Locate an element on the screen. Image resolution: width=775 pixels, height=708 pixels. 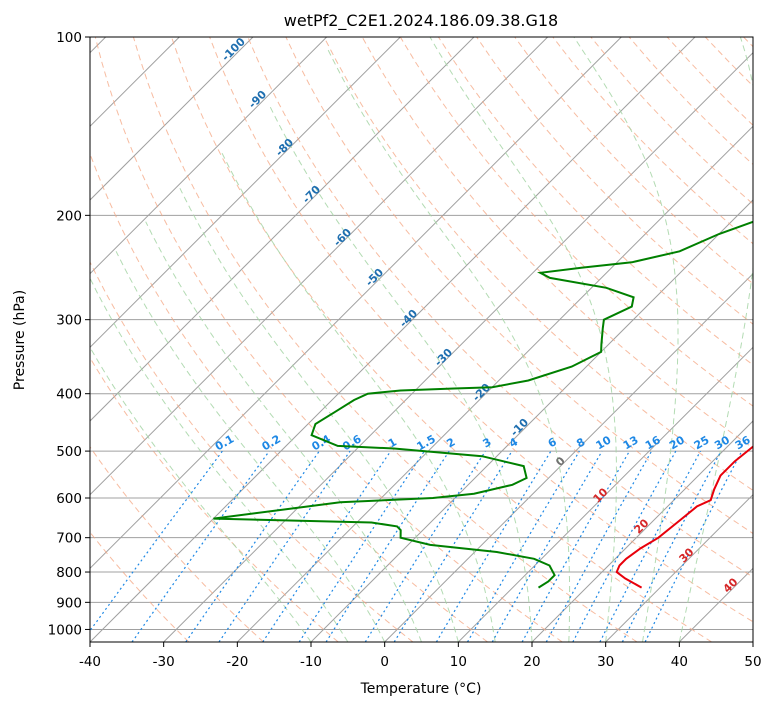
mixing-ratio-label: 13 is located at coordinates (631, 442).